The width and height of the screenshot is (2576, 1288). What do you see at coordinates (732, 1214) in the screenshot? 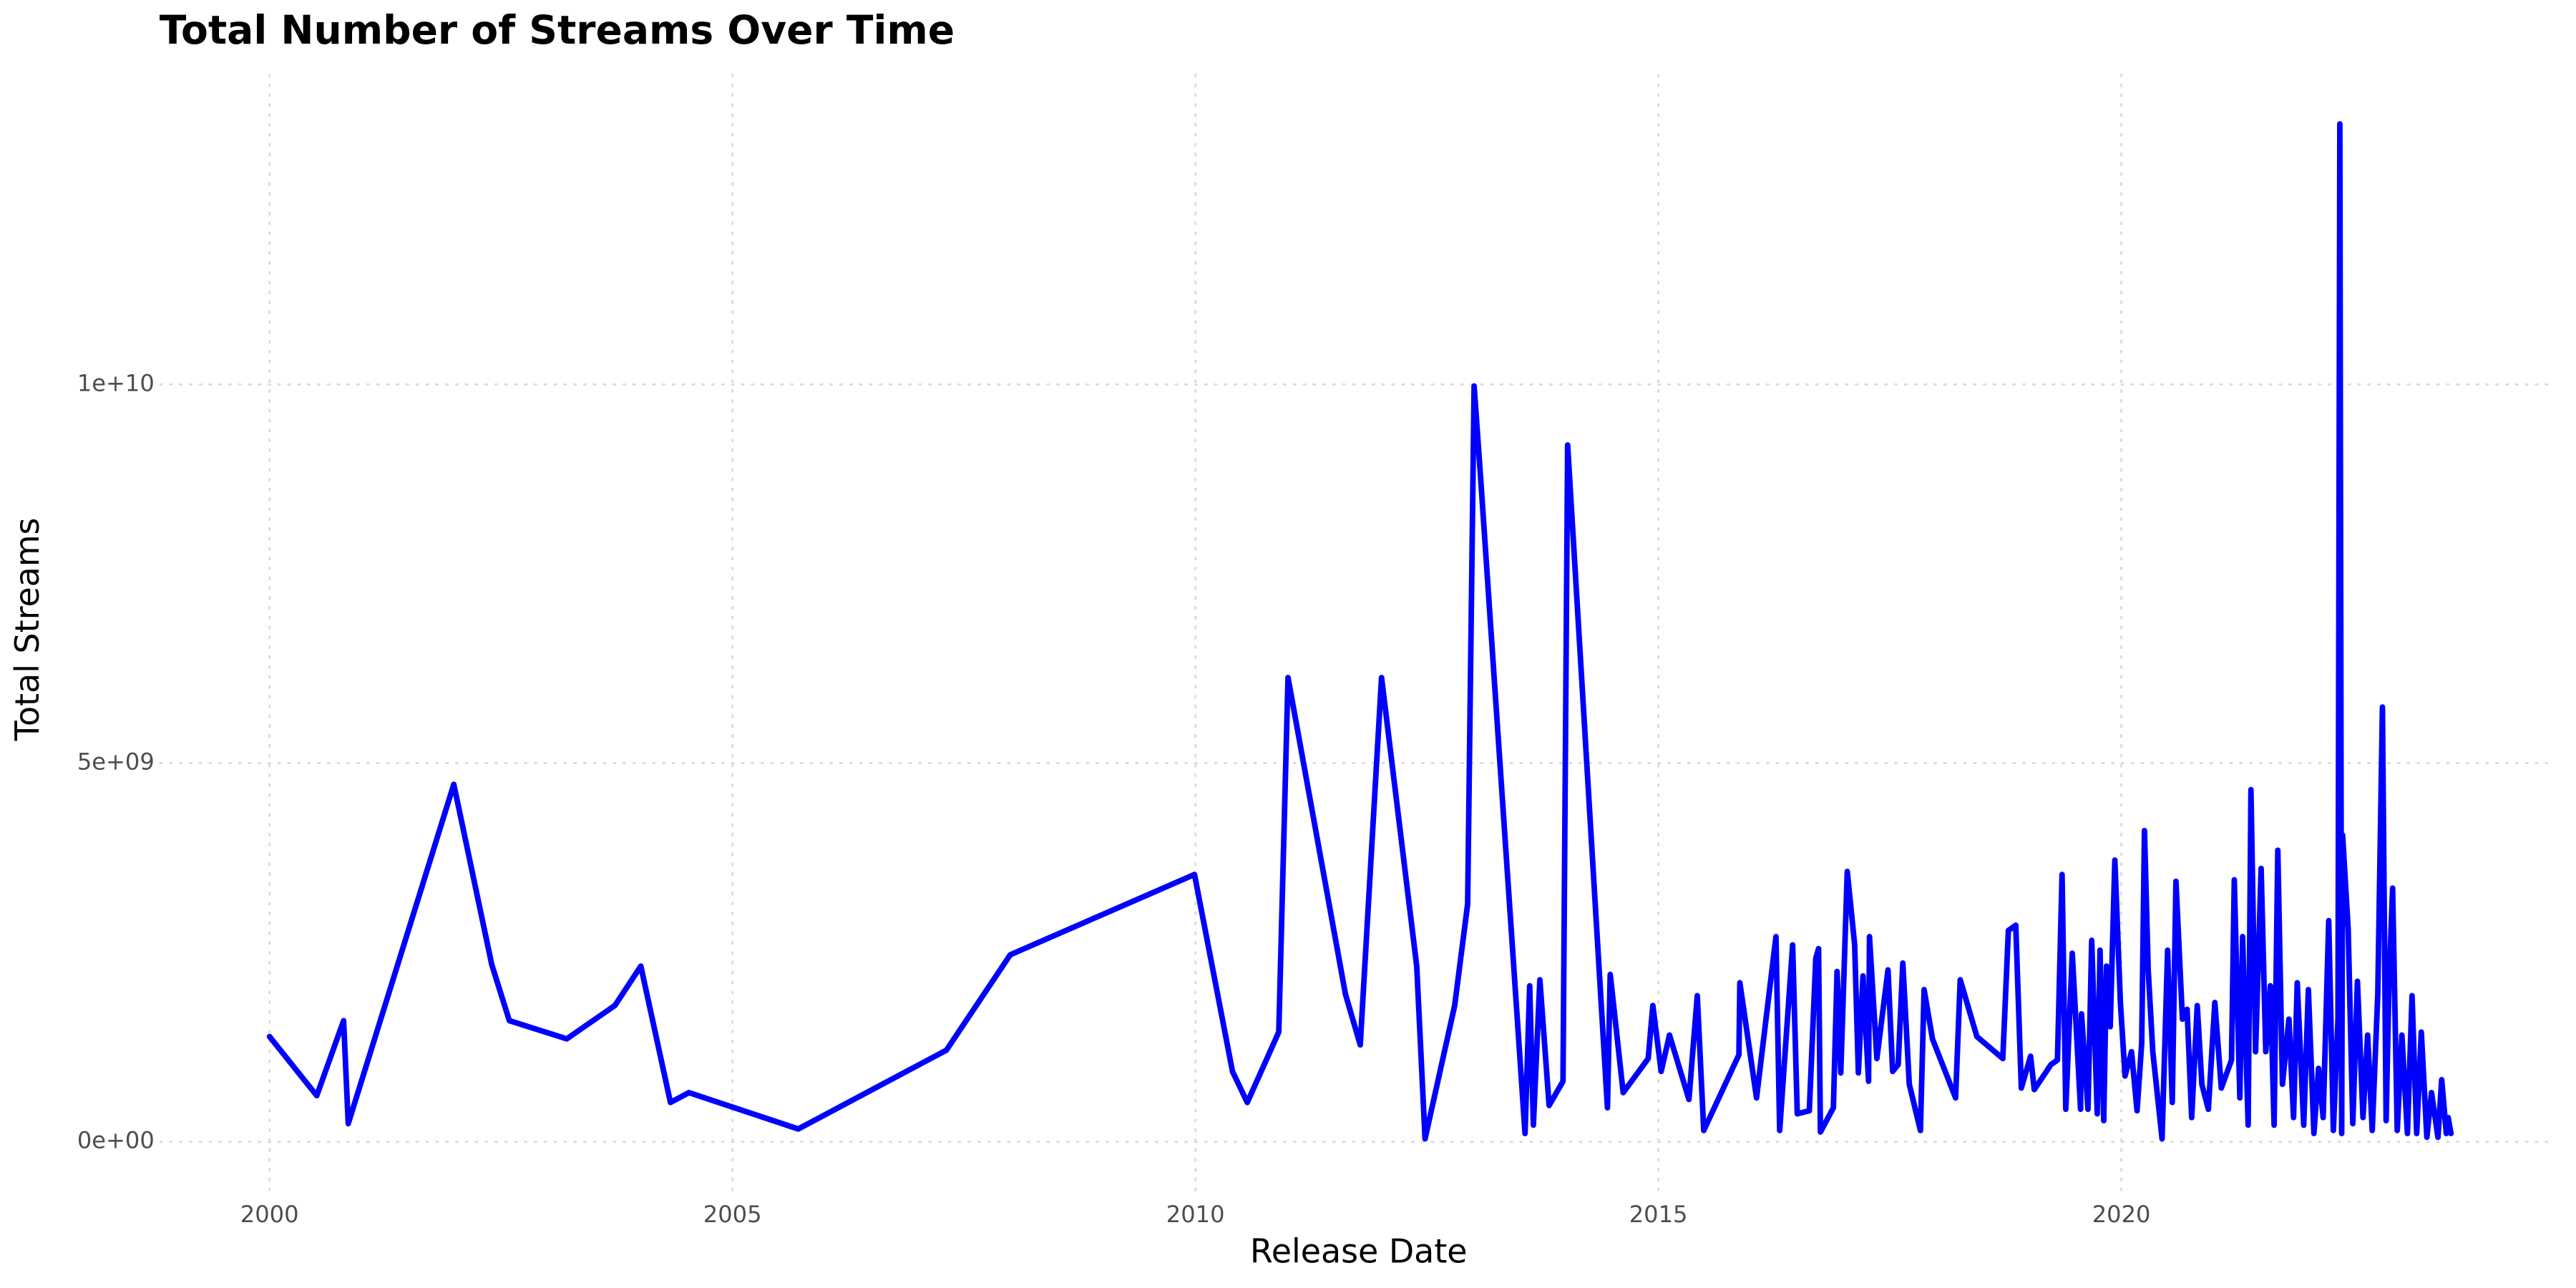
I see `x-tick-label: 2005` at bounding box center [732, 1214].